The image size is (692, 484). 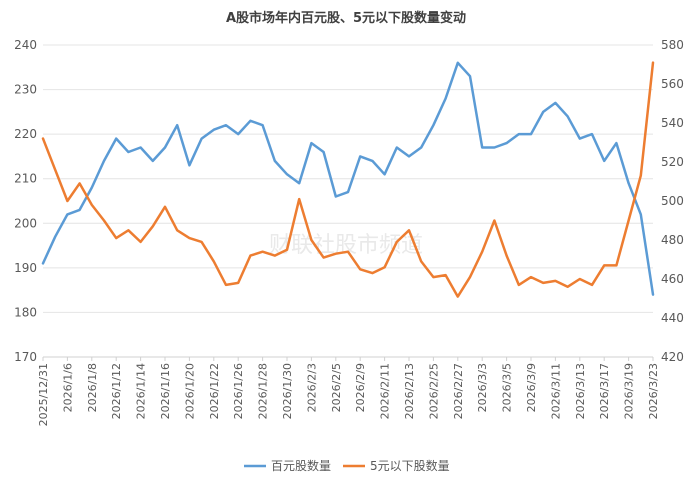 What do you see at coordinates (672, 240) in the screenshot?
I see `right-y-tick-label: 480` at bounding box center [672, 240].